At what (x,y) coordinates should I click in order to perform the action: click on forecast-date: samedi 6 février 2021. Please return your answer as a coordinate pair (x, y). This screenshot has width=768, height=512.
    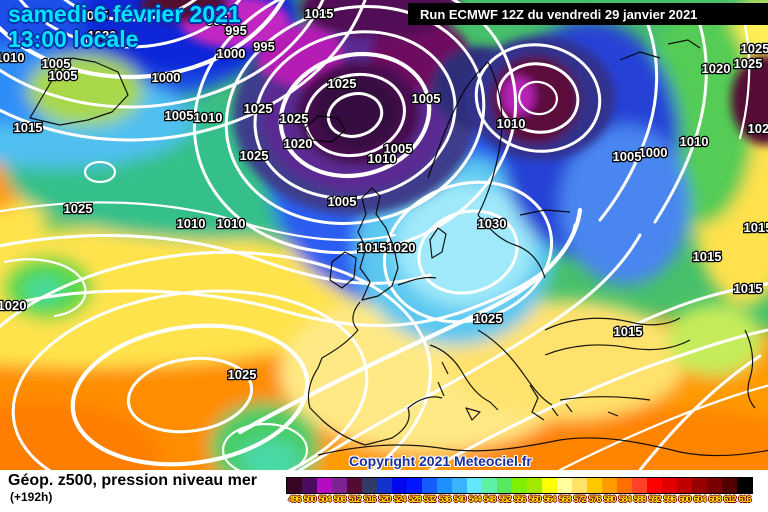
    Looking at the image, I should click on (124, 14).